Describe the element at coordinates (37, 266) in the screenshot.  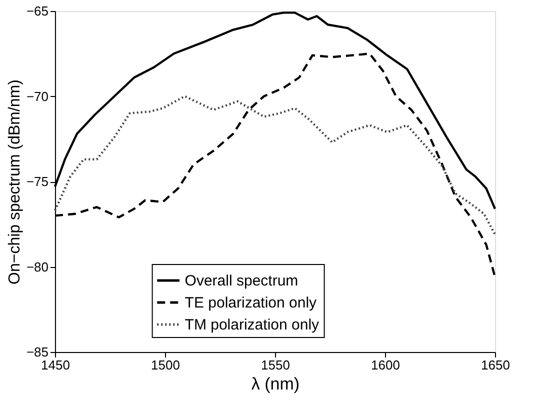
I see `y-tick-label: −80` at that location.